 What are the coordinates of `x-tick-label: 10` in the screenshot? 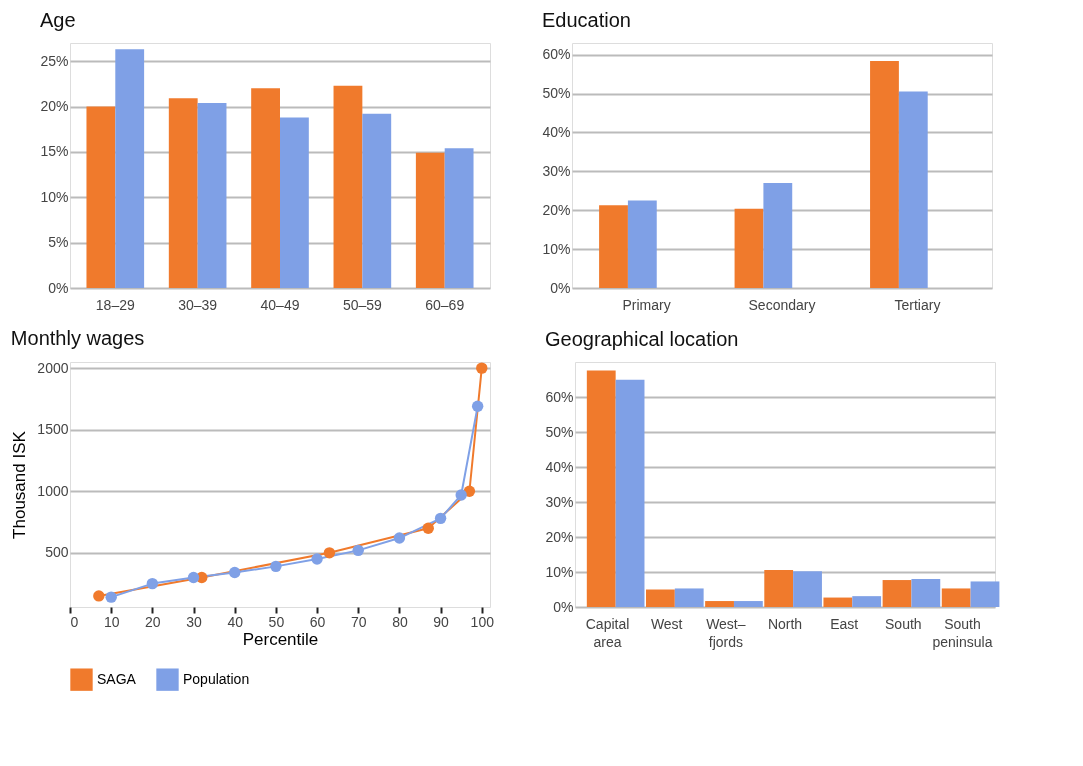 It's located at (111, 621).